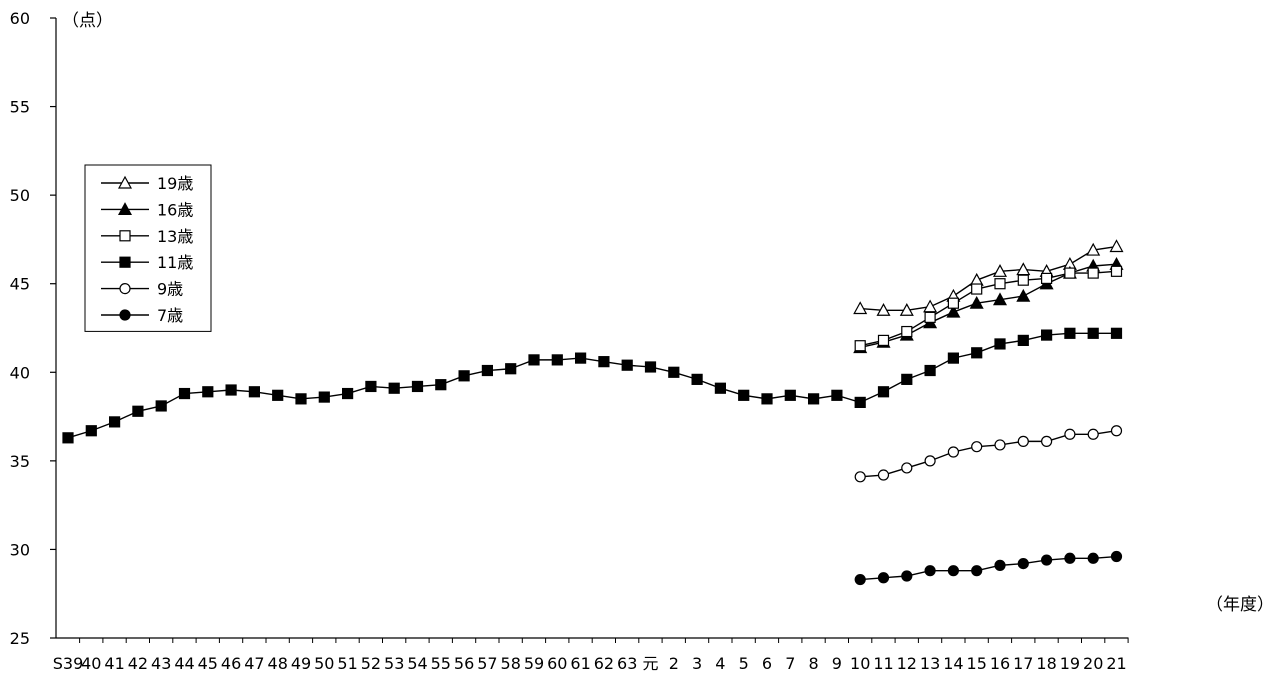 This screenshot has height=682, width=1285. I want to click on x-tick-label: 2, so click(674, 663).